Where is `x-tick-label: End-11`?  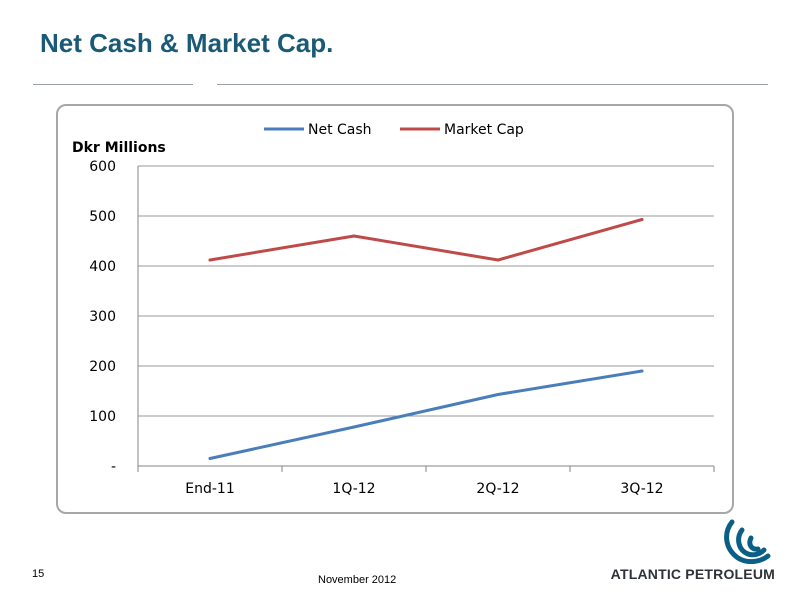
x-tick-label: End-11 is located at coordinates (209, 489).